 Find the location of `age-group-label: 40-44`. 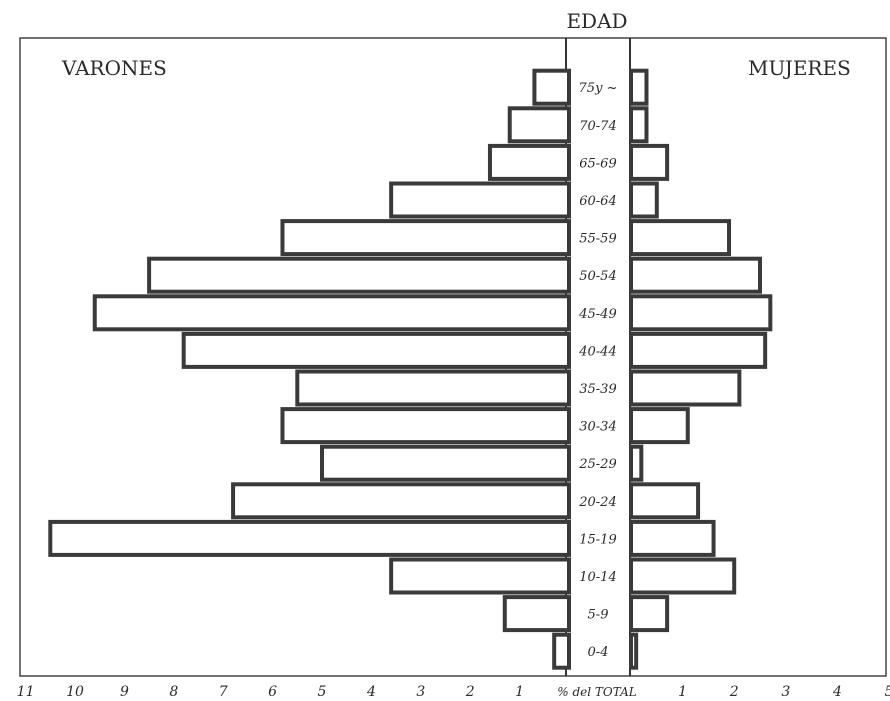

age-group-label: 40-44 is located at coordinates (597, 351).